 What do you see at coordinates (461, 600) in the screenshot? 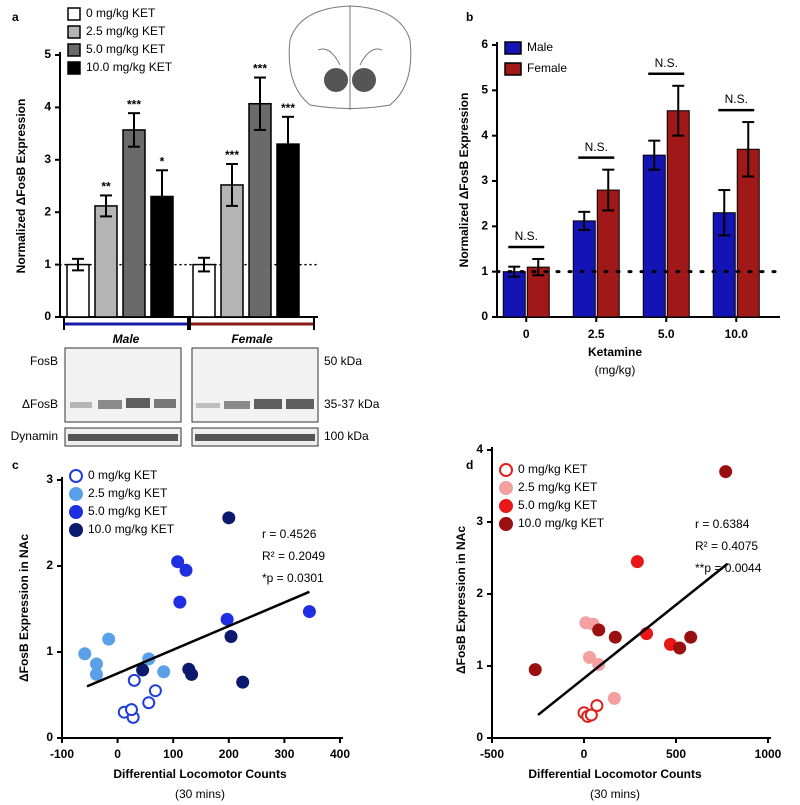
I see `y-axis-label: ΔFosB Expression in NAc` at bounding box center [461, 600].